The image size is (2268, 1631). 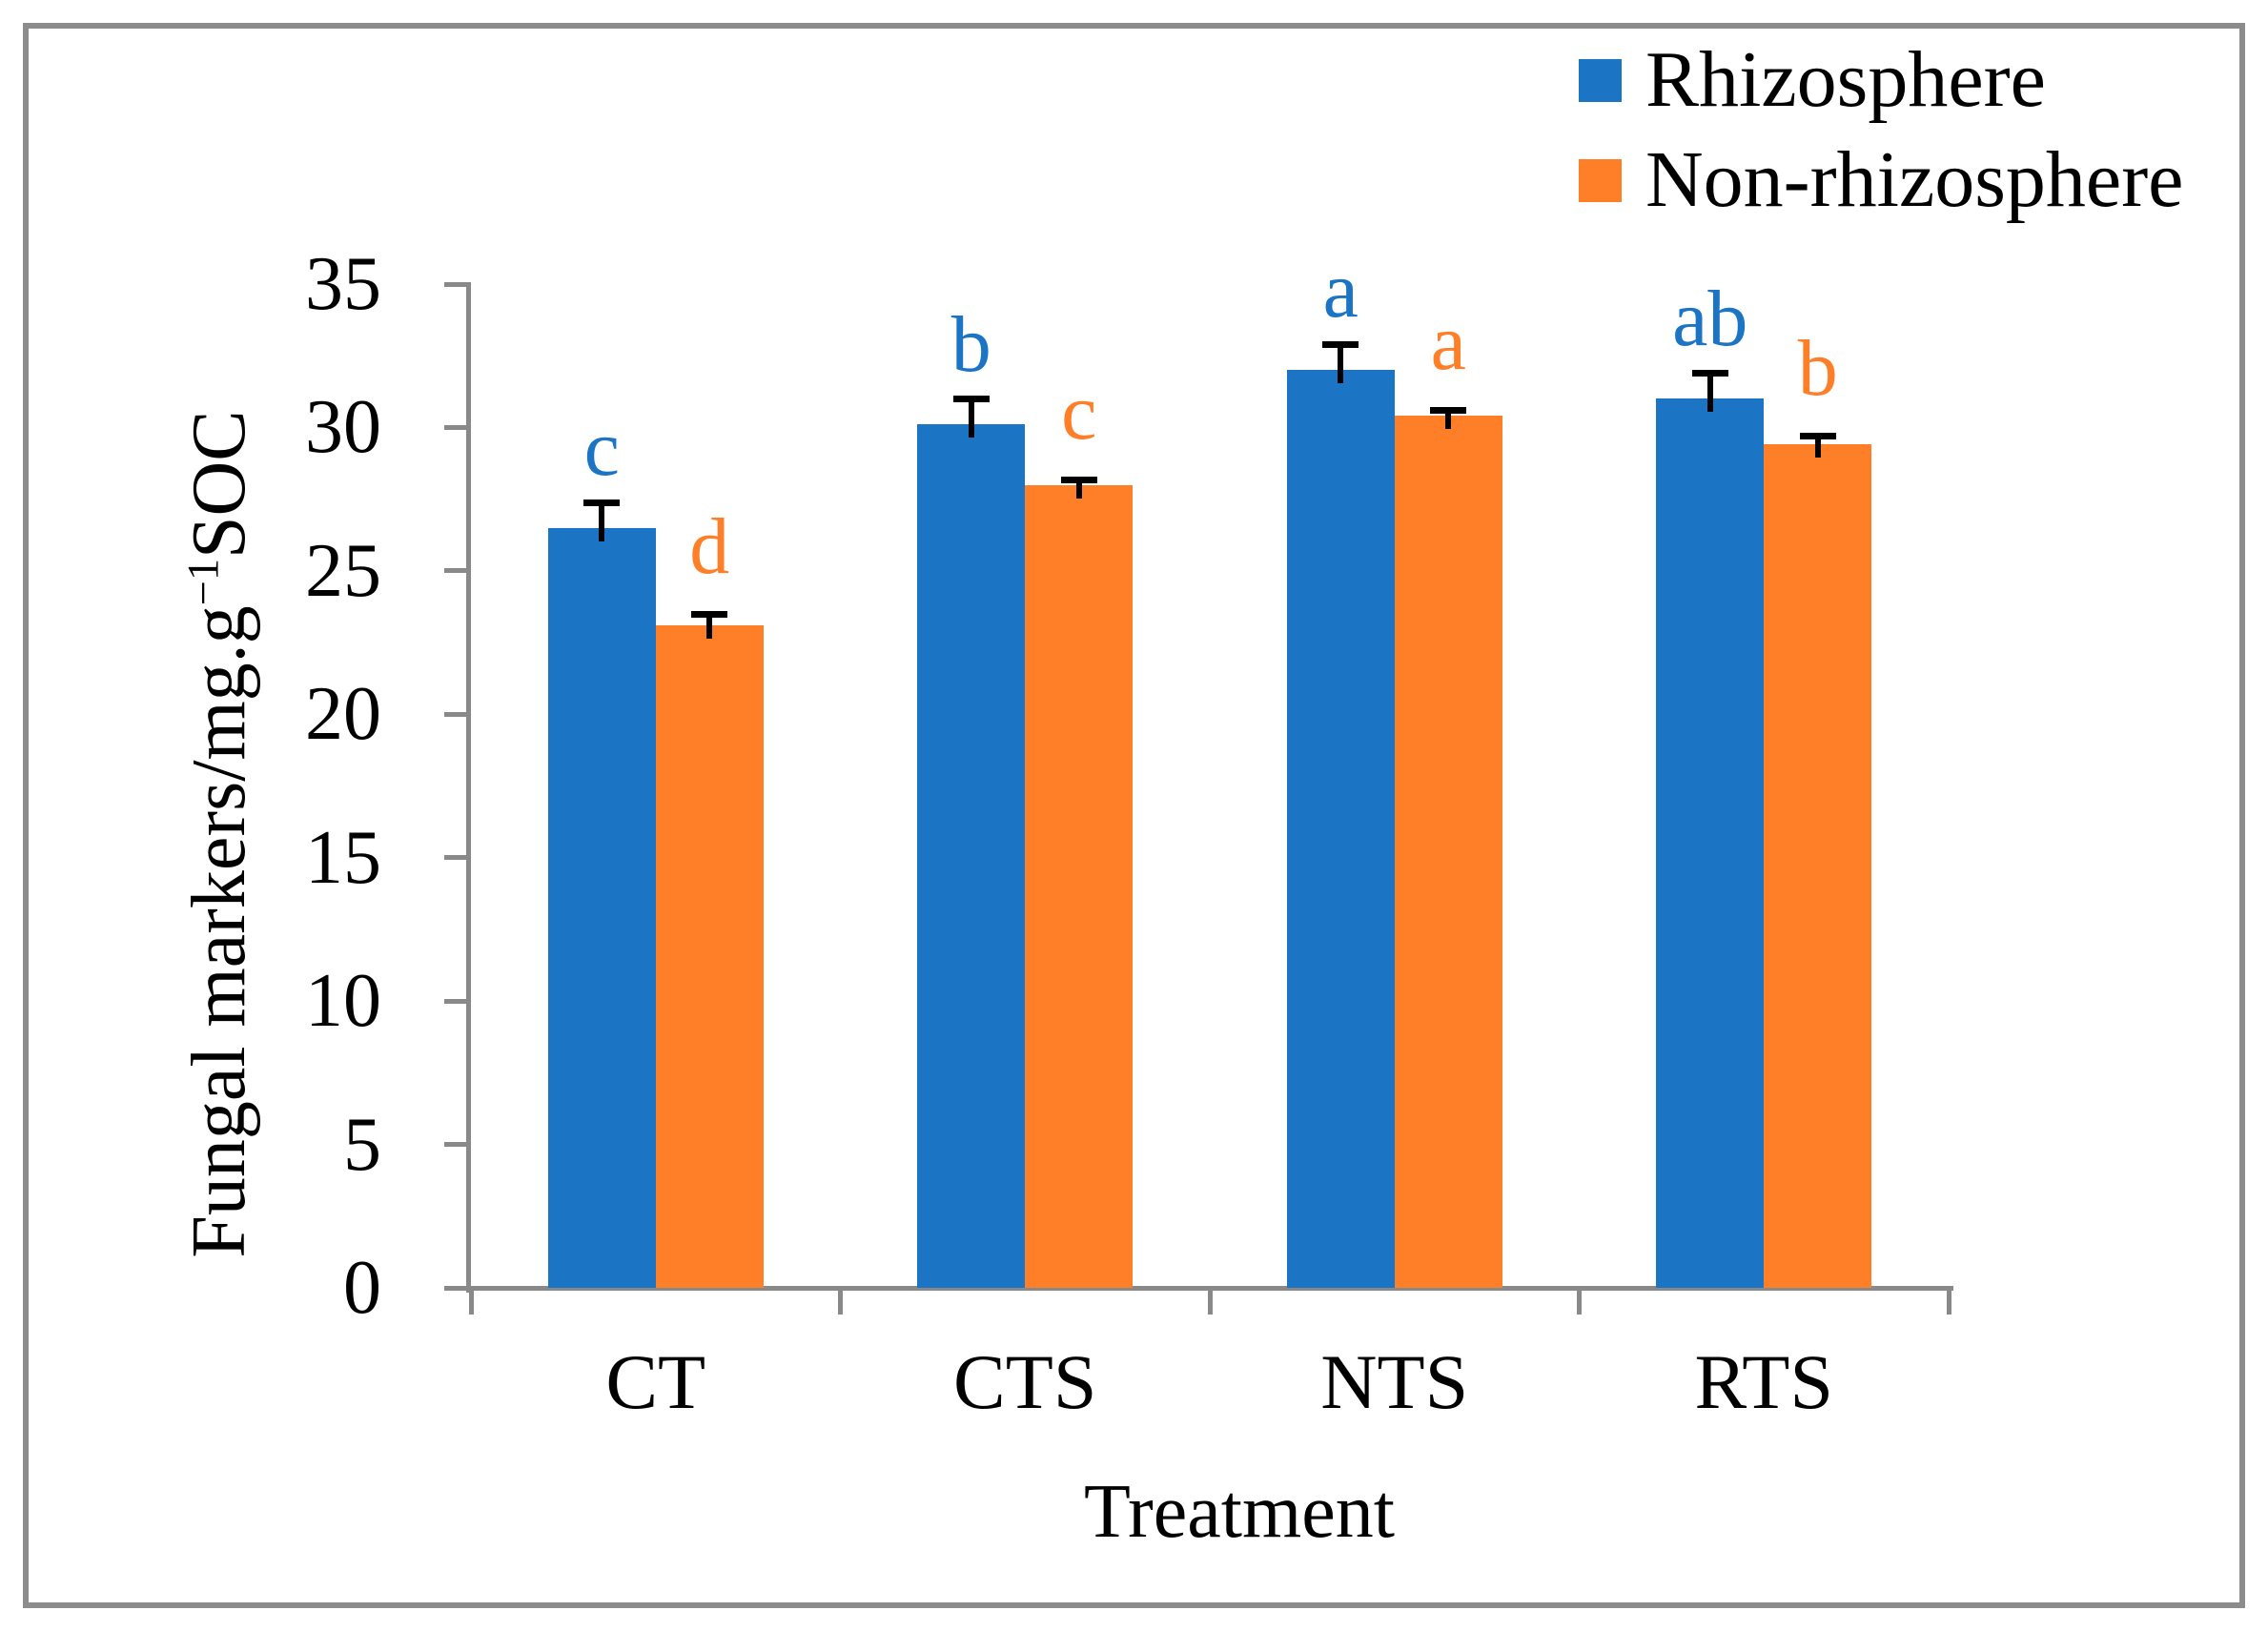 I want to click on bar-non-rhizosphere-cts, so click(x=1079, y=886).